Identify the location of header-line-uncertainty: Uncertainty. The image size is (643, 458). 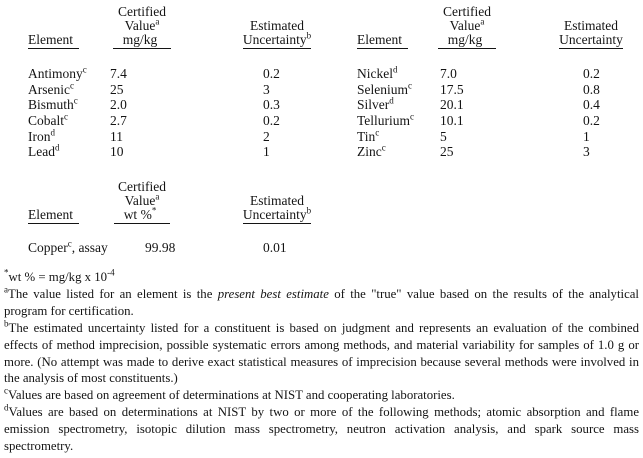
(591, 40).